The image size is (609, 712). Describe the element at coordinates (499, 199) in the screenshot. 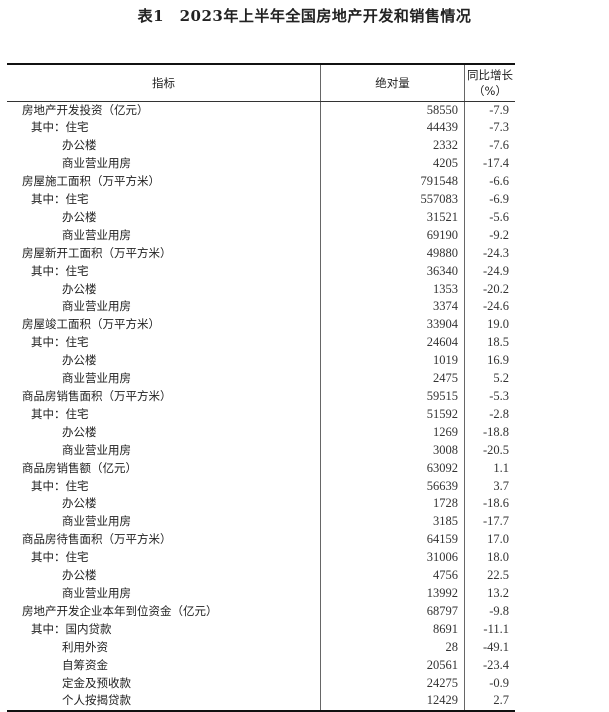

I see `row-growth: -6.9` at that location.